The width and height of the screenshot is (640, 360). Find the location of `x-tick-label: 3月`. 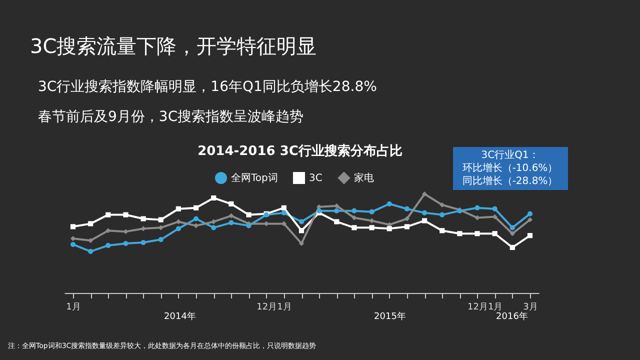

x-tick-label: 3月 is located at coordinates (530, 307).